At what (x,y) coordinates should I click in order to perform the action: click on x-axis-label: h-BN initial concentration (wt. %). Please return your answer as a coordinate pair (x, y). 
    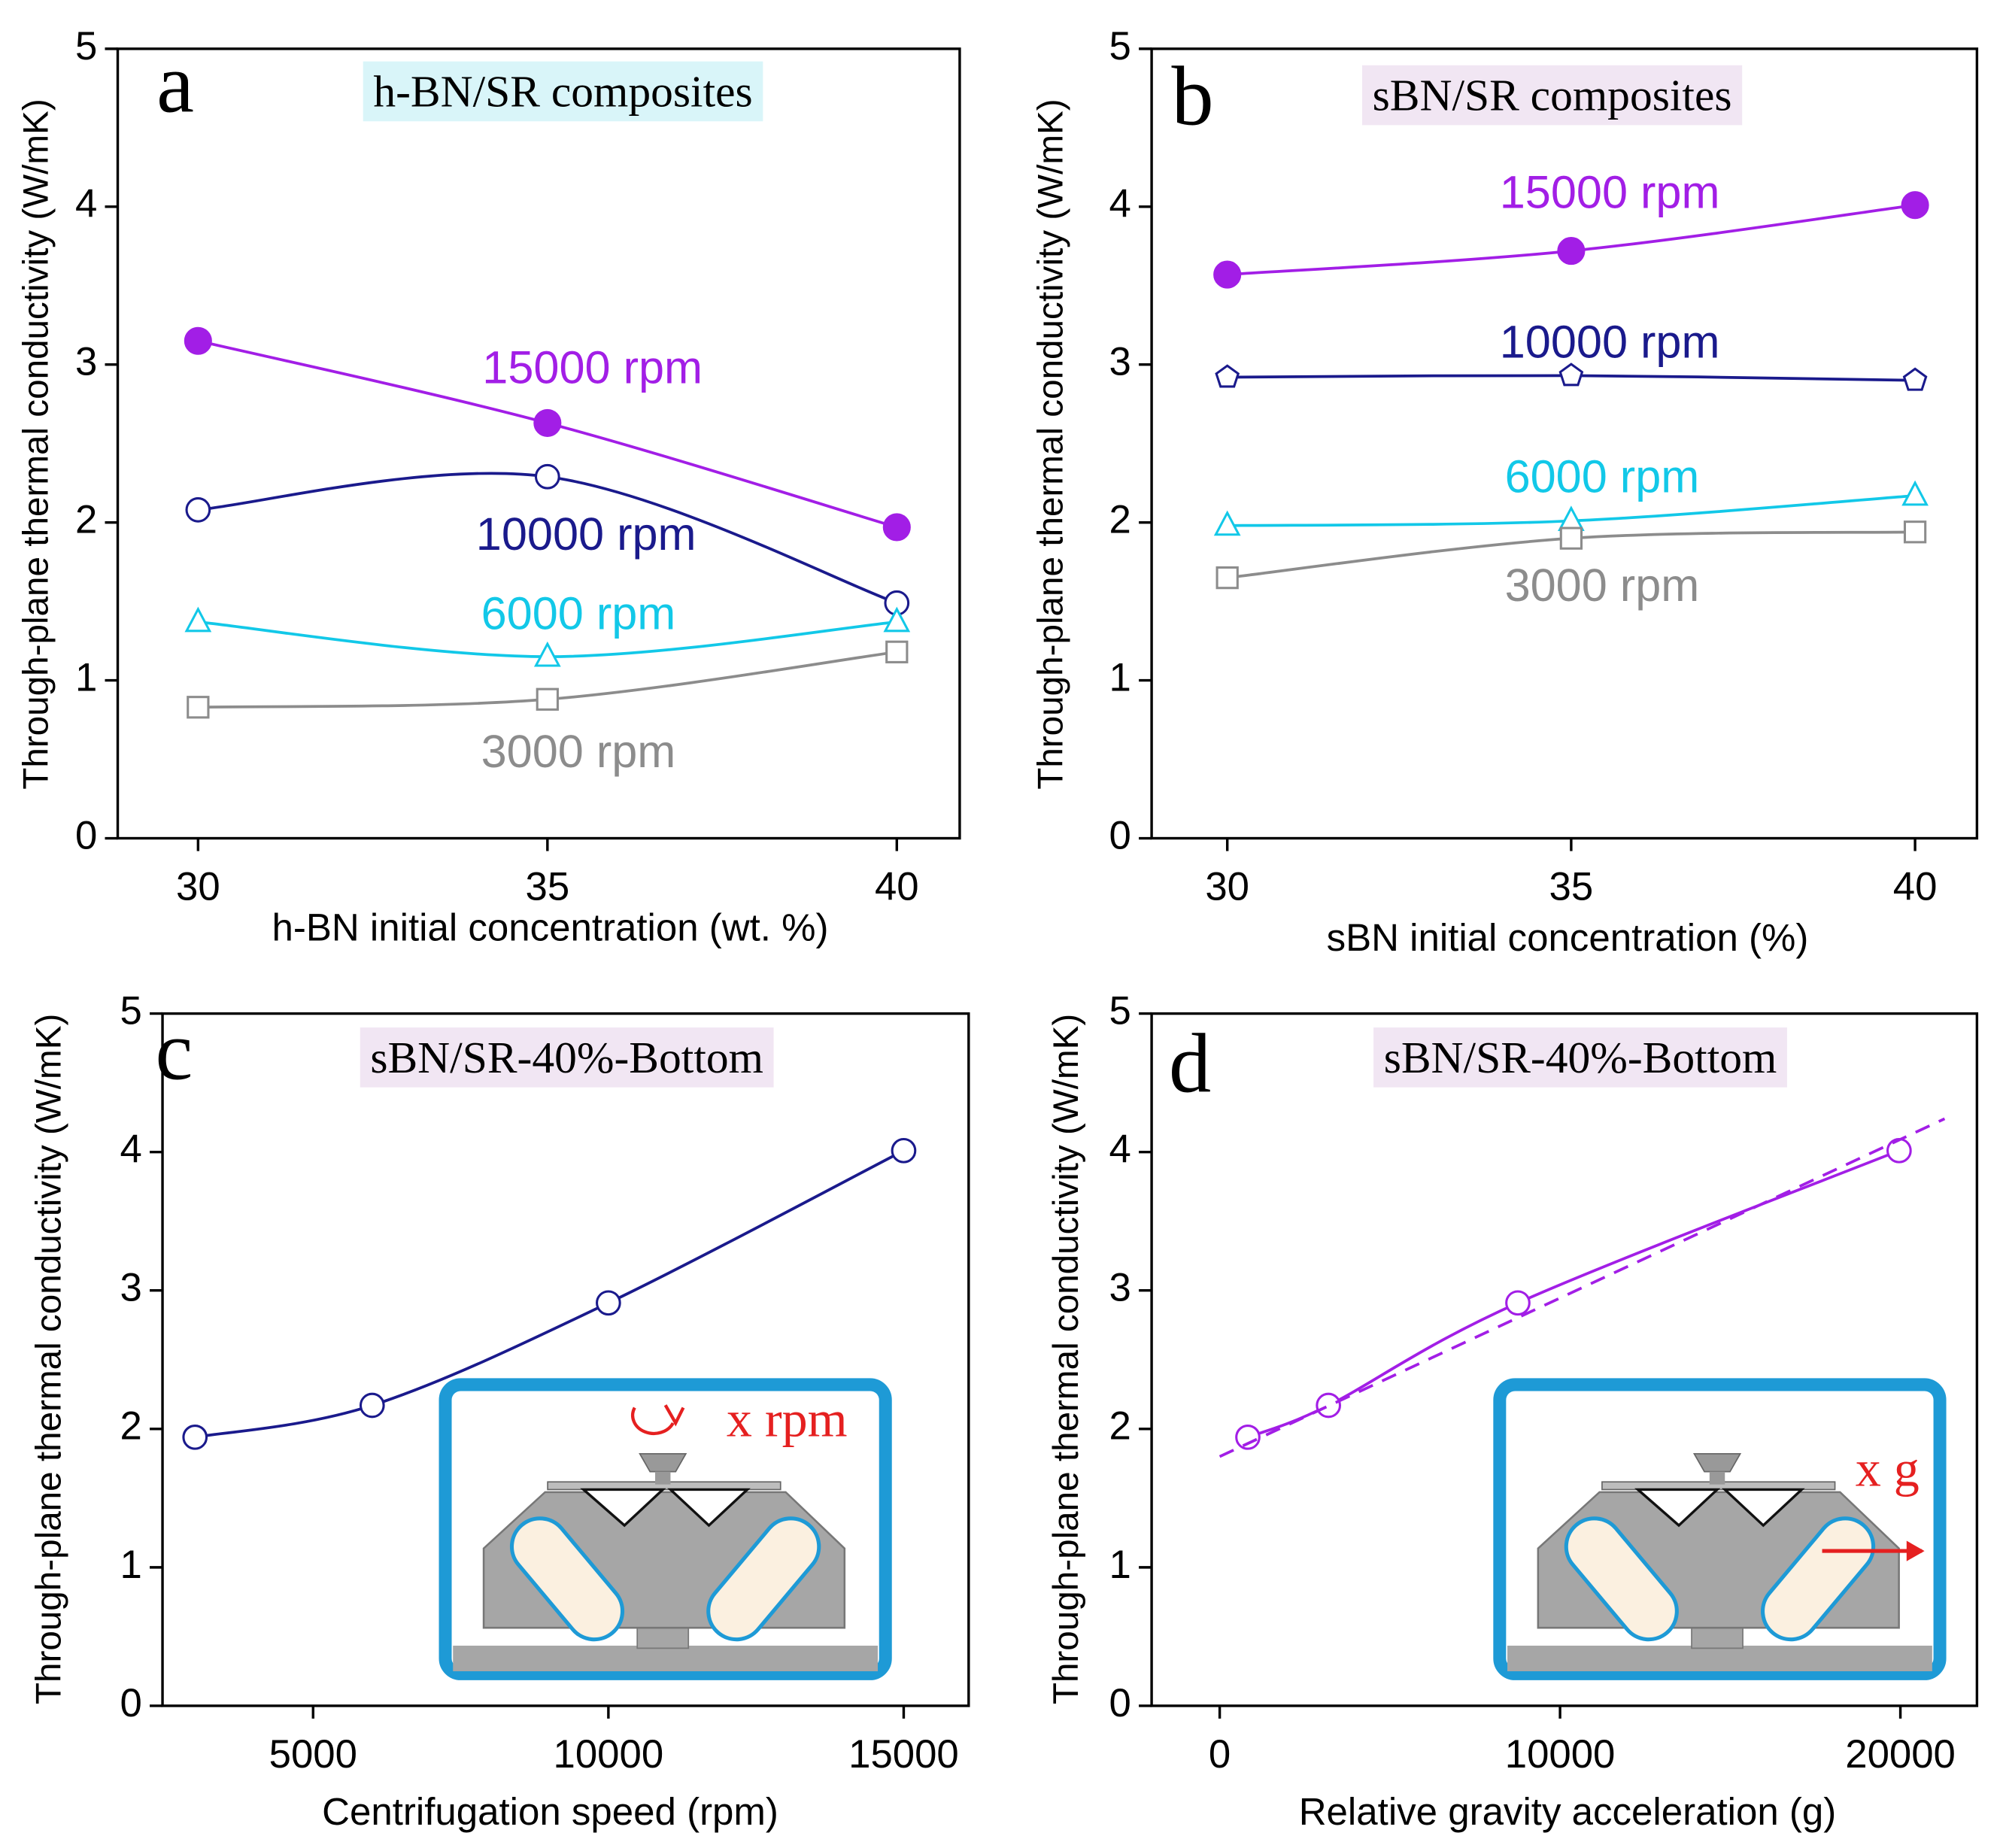
    Looking at the image, I should click on (550, 927).